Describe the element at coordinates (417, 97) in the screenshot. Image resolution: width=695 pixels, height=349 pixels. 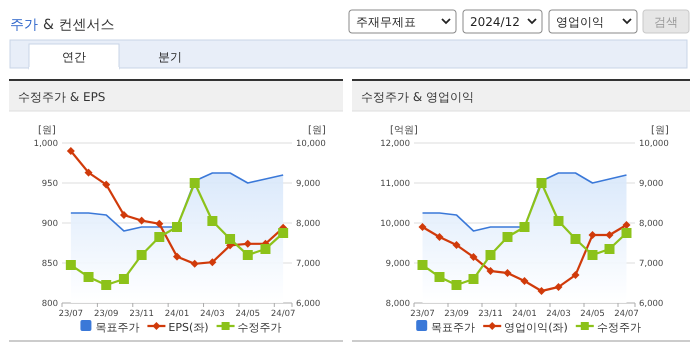
I see `chart-title: 수정주가 & 영업이익` at that location.